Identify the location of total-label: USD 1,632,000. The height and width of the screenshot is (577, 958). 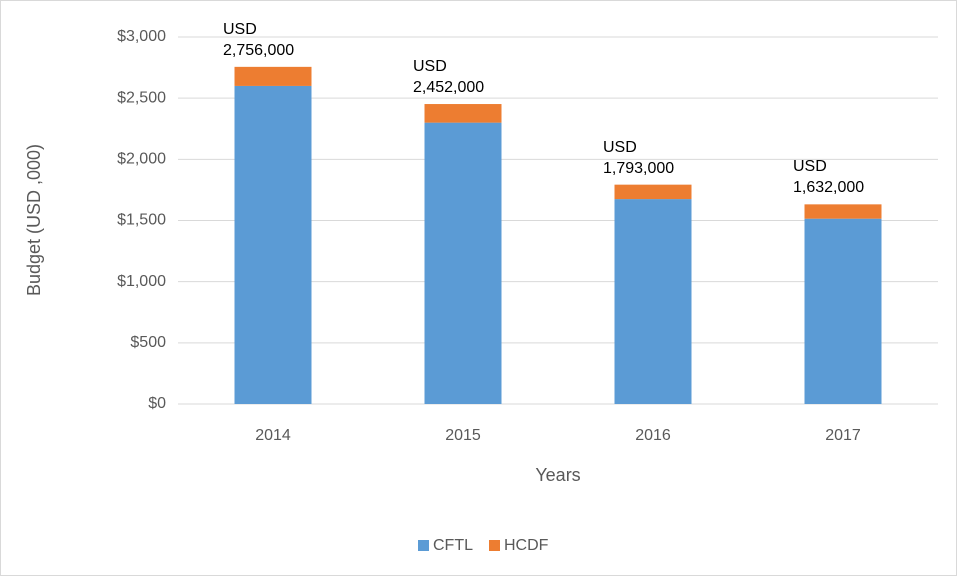
(829, 177).